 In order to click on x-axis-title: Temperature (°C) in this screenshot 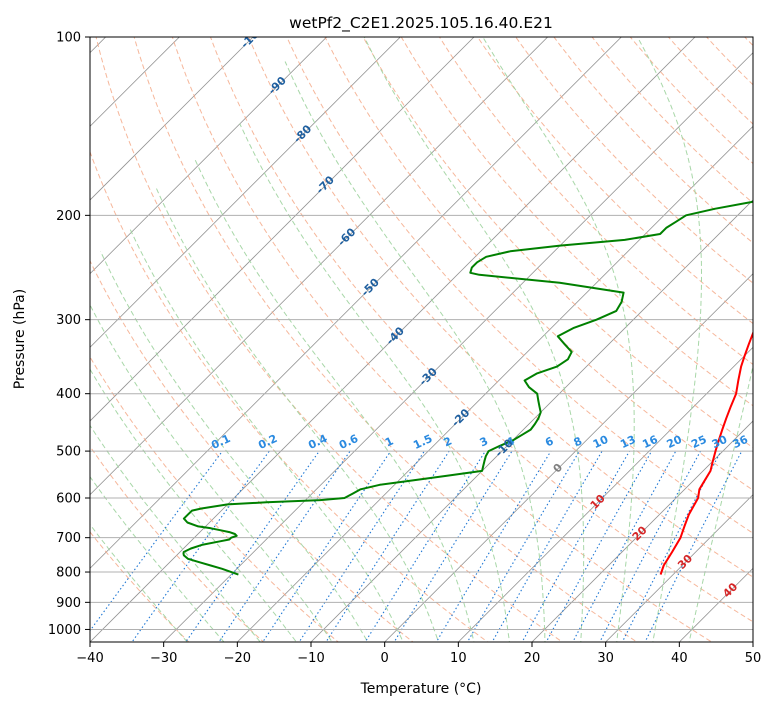, I will do `click(421, 689)`.